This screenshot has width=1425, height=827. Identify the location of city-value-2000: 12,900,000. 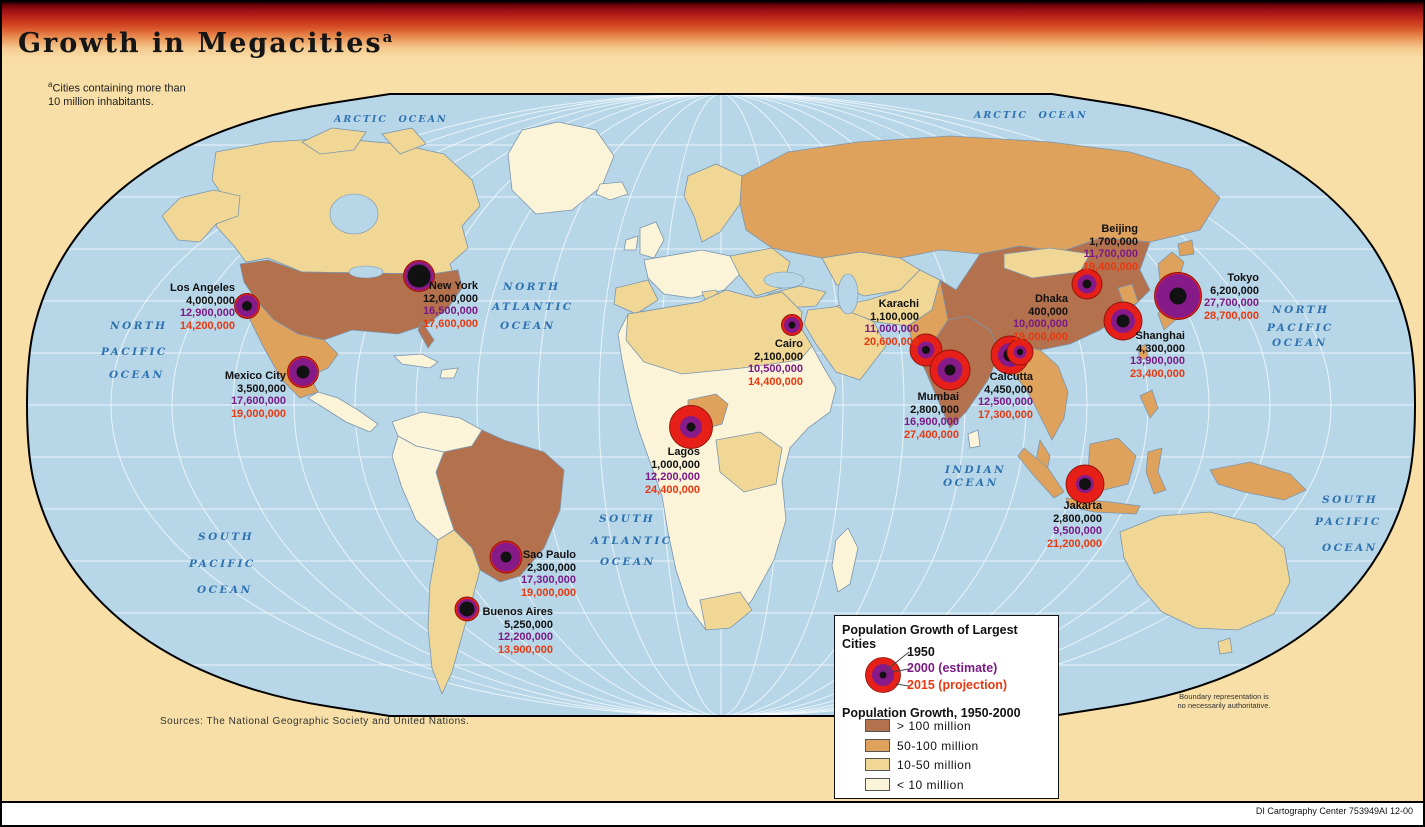
(207, 313).